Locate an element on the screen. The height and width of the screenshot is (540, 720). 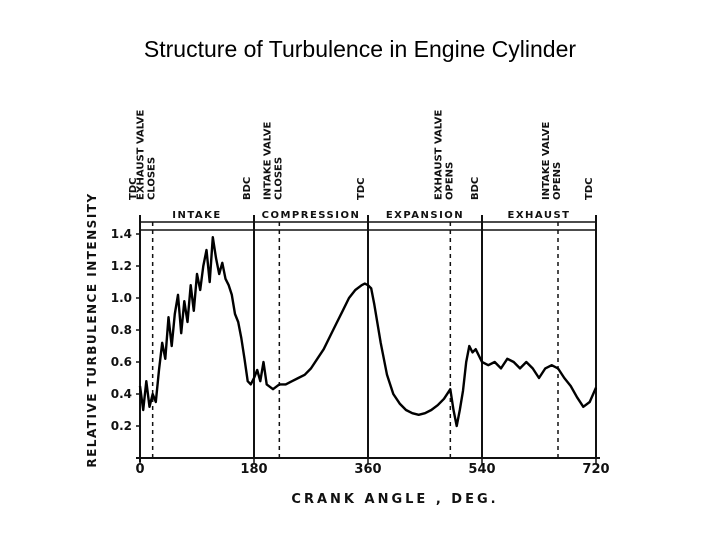
stroke-labels: INTAKE COMPRESSION EXPANSION EXHAUST is located at coordinates (371, 215).